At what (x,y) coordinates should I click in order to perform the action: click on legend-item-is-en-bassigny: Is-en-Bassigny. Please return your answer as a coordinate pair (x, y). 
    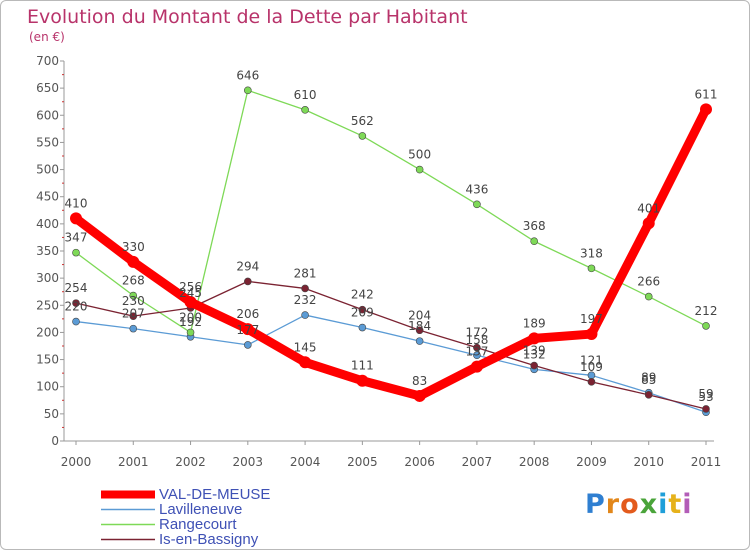
    Looking at the image, I should click on (185, 539).